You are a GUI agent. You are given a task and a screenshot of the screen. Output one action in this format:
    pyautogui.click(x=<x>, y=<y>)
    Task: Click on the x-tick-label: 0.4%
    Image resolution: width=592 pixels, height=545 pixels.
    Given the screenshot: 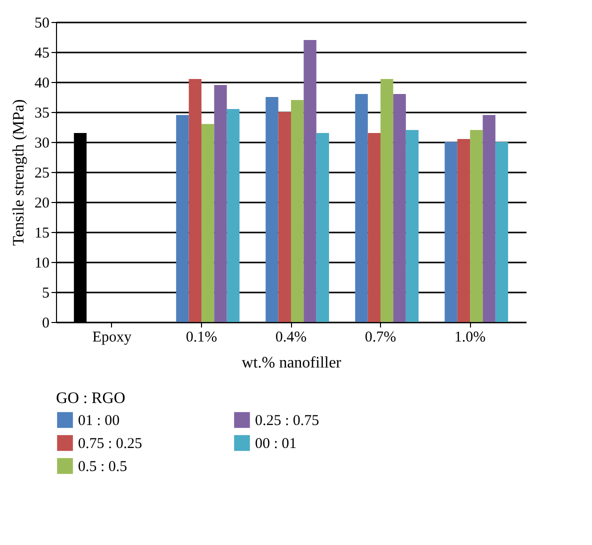 What is the action you would take?
    pyautogui.click(x=291, y=338)
    